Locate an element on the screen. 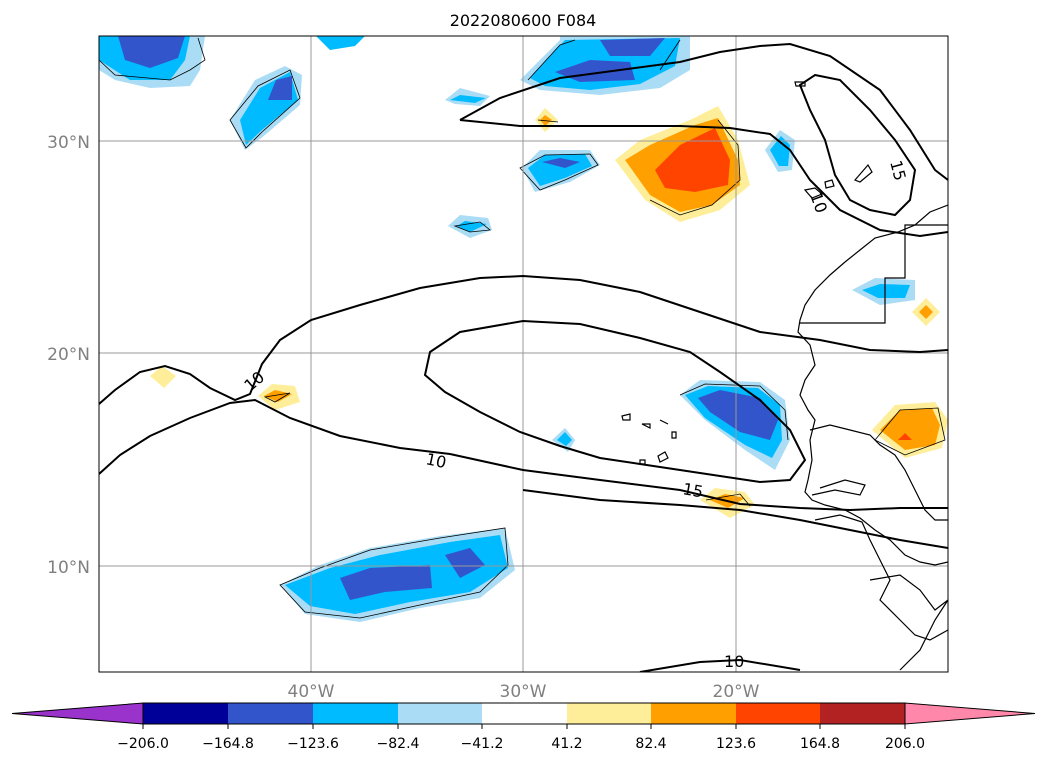 The image size is (1047, 763). latitude-labels: 30°N 20°N 10°N is located at coordinates (68, 355).